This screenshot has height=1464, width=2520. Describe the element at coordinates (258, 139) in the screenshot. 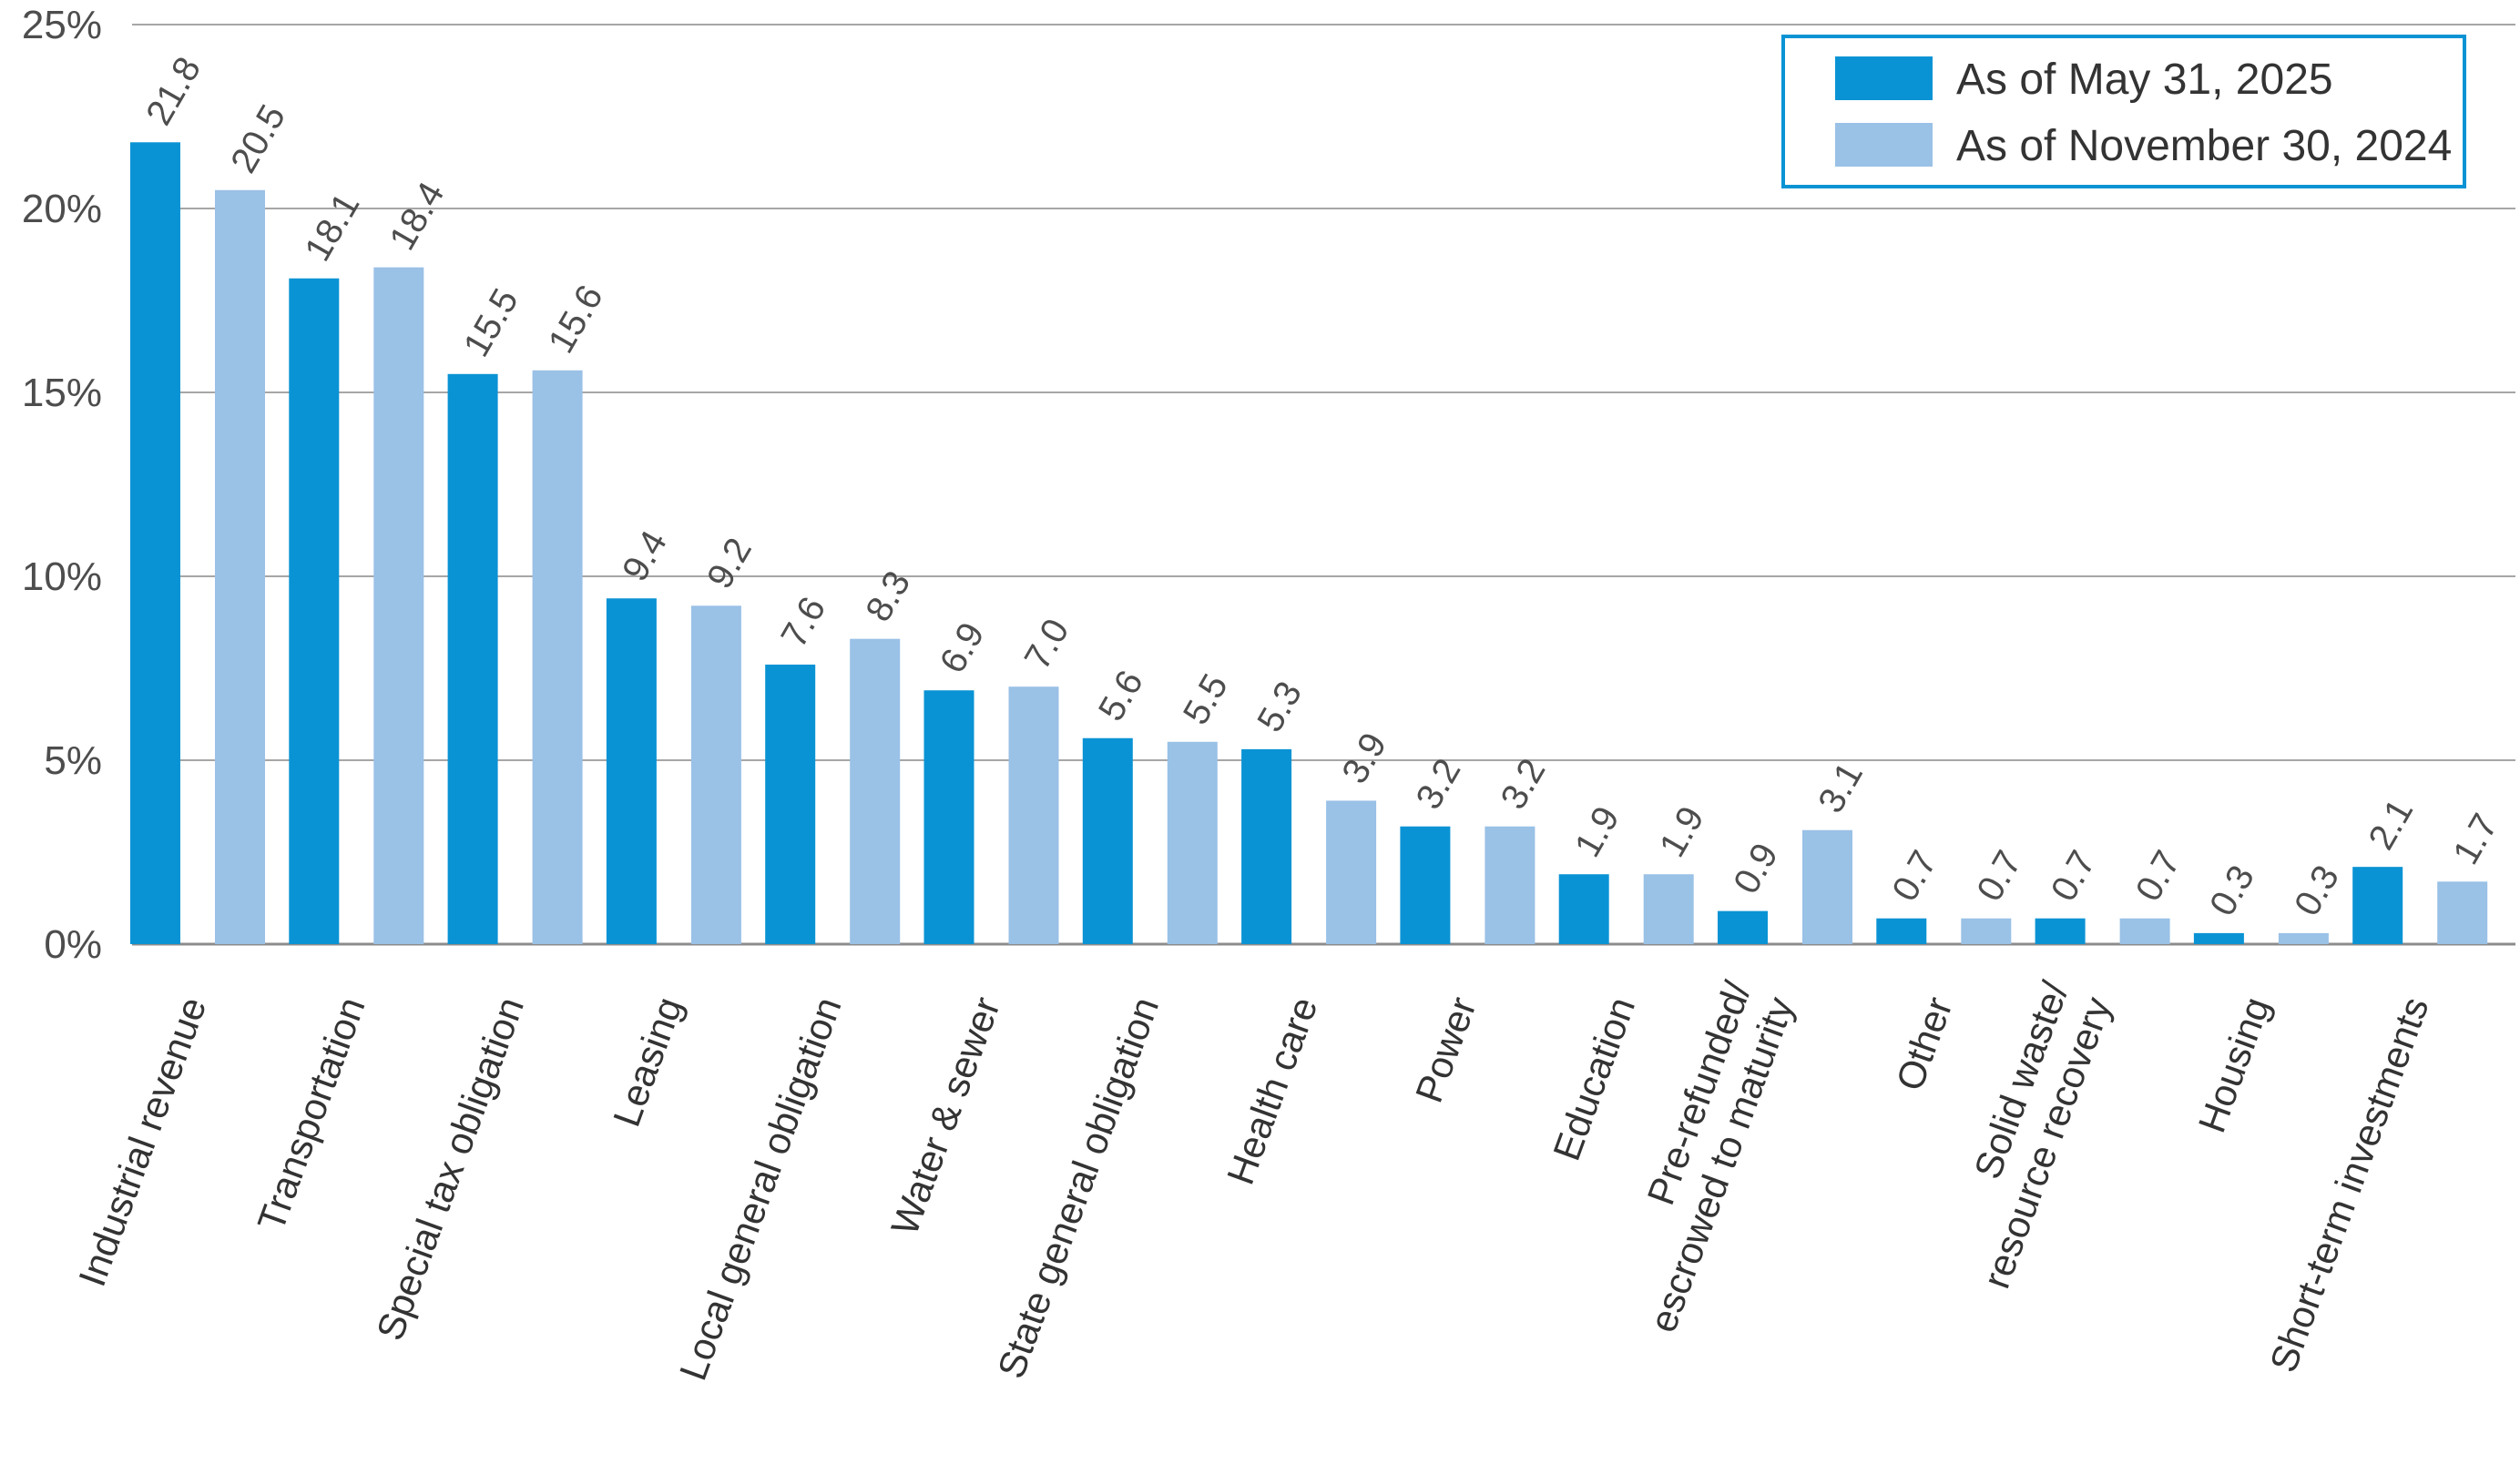

I see `data-label: 20.5` at that location.